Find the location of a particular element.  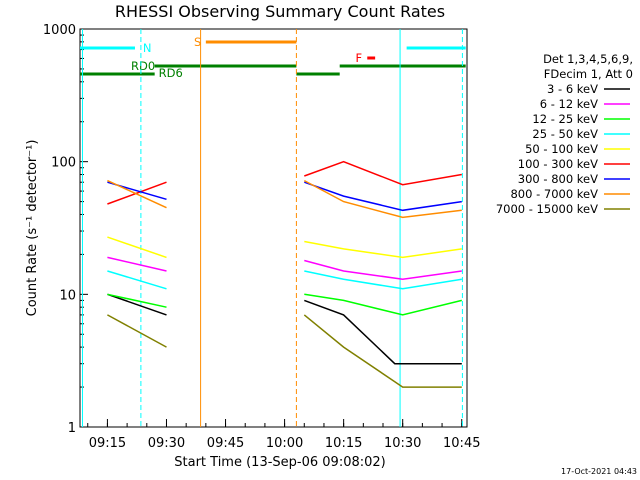

x-axis-label: Start Time (13-Sep-06 09:08:02) is located at coordinates (279, 462).